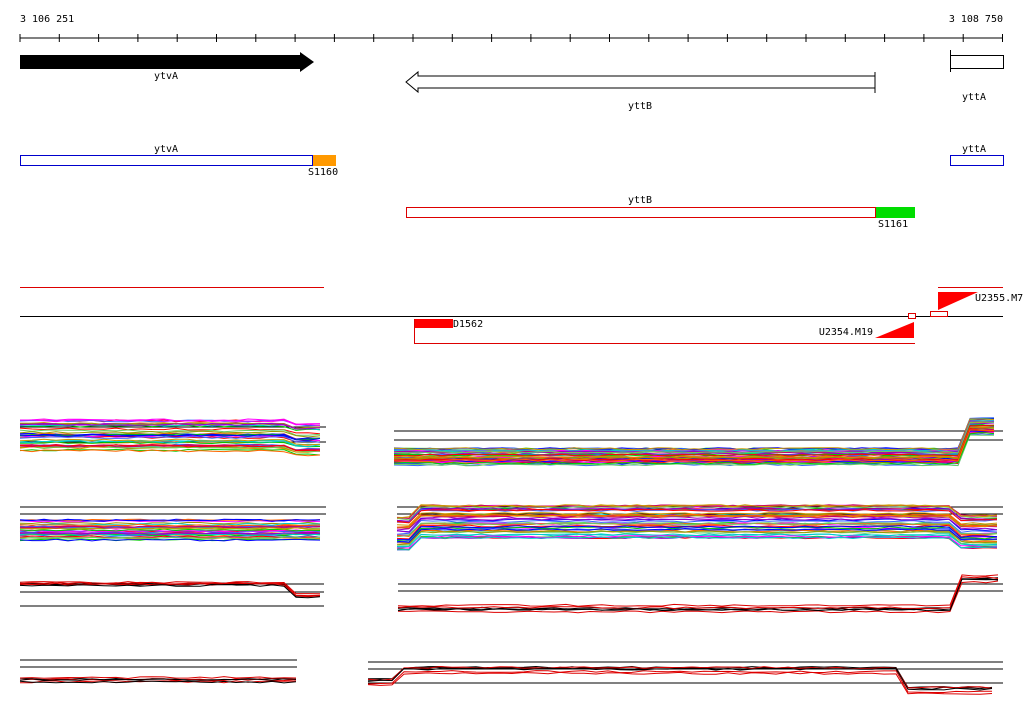 The height and width of the screenshot is (714, 1024). Describe the element at coordinates (511, 38) in the screenshot. I see `ruler-ticks` at that location.